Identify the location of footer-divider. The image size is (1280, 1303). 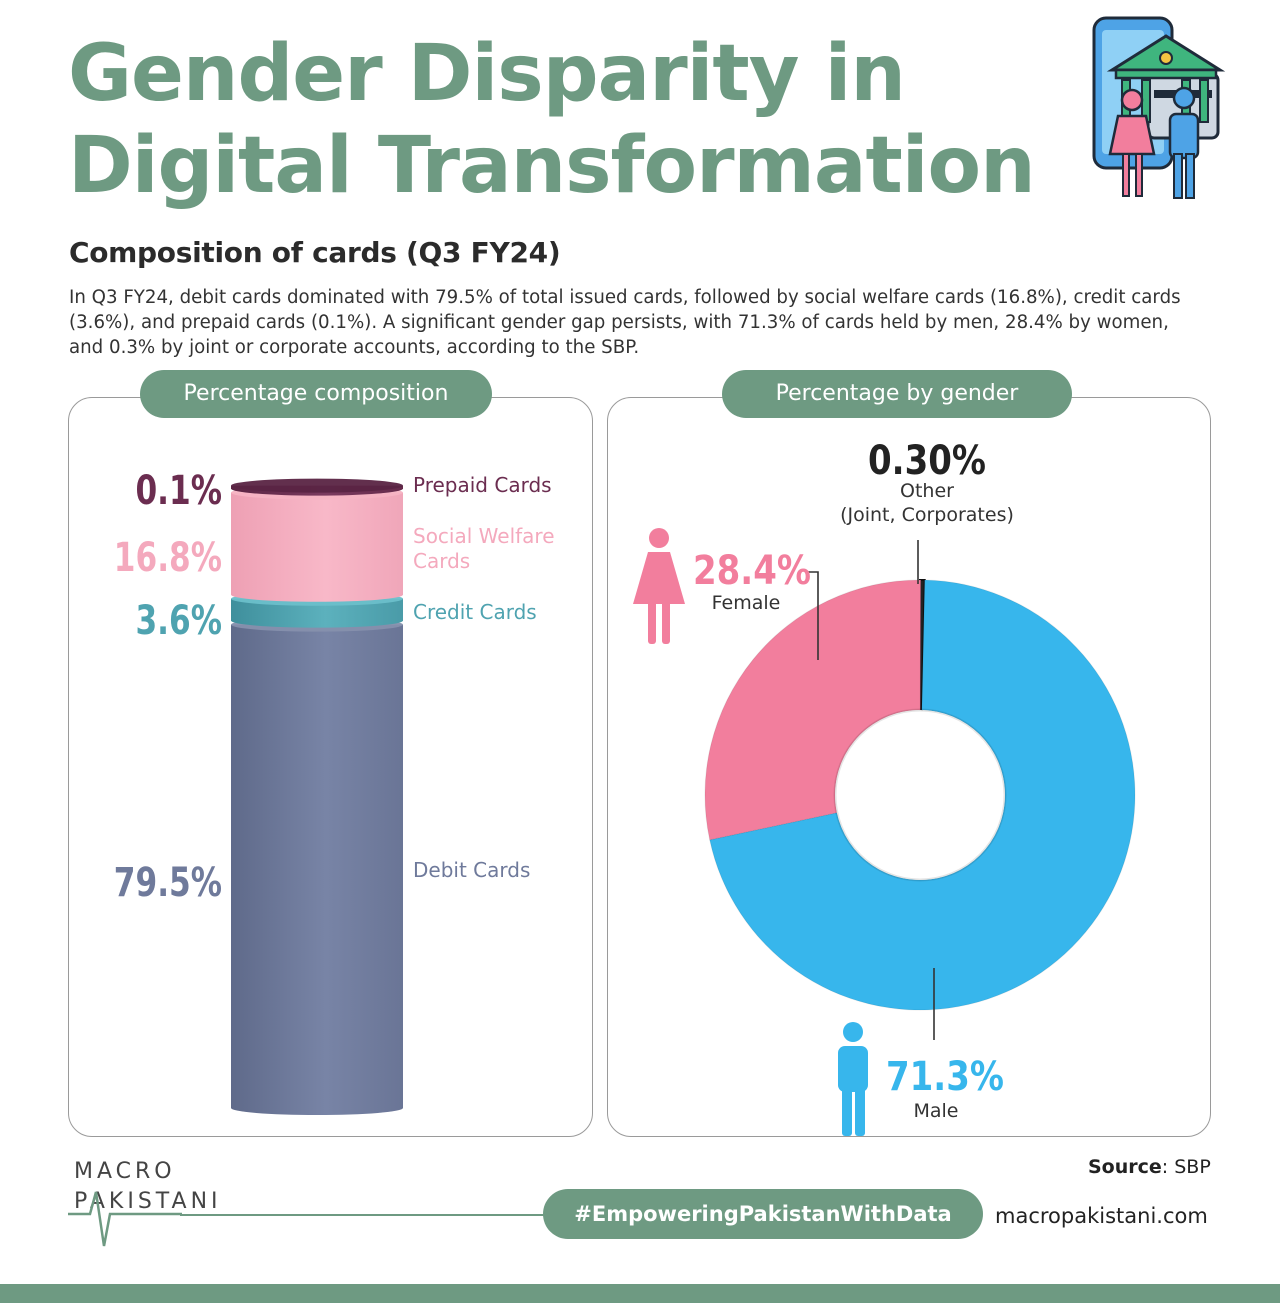
(362, 1215).